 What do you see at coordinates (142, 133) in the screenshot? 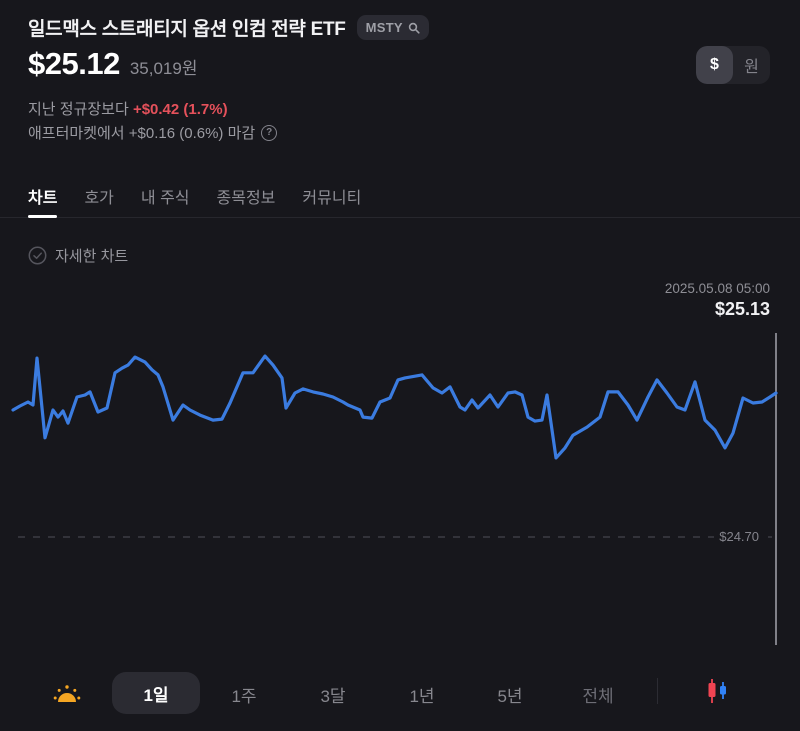
I see `aftermarket-text: 애프터마켓에서 +$0.16 (0.6%) 마감` at bounding box center [142, 133].